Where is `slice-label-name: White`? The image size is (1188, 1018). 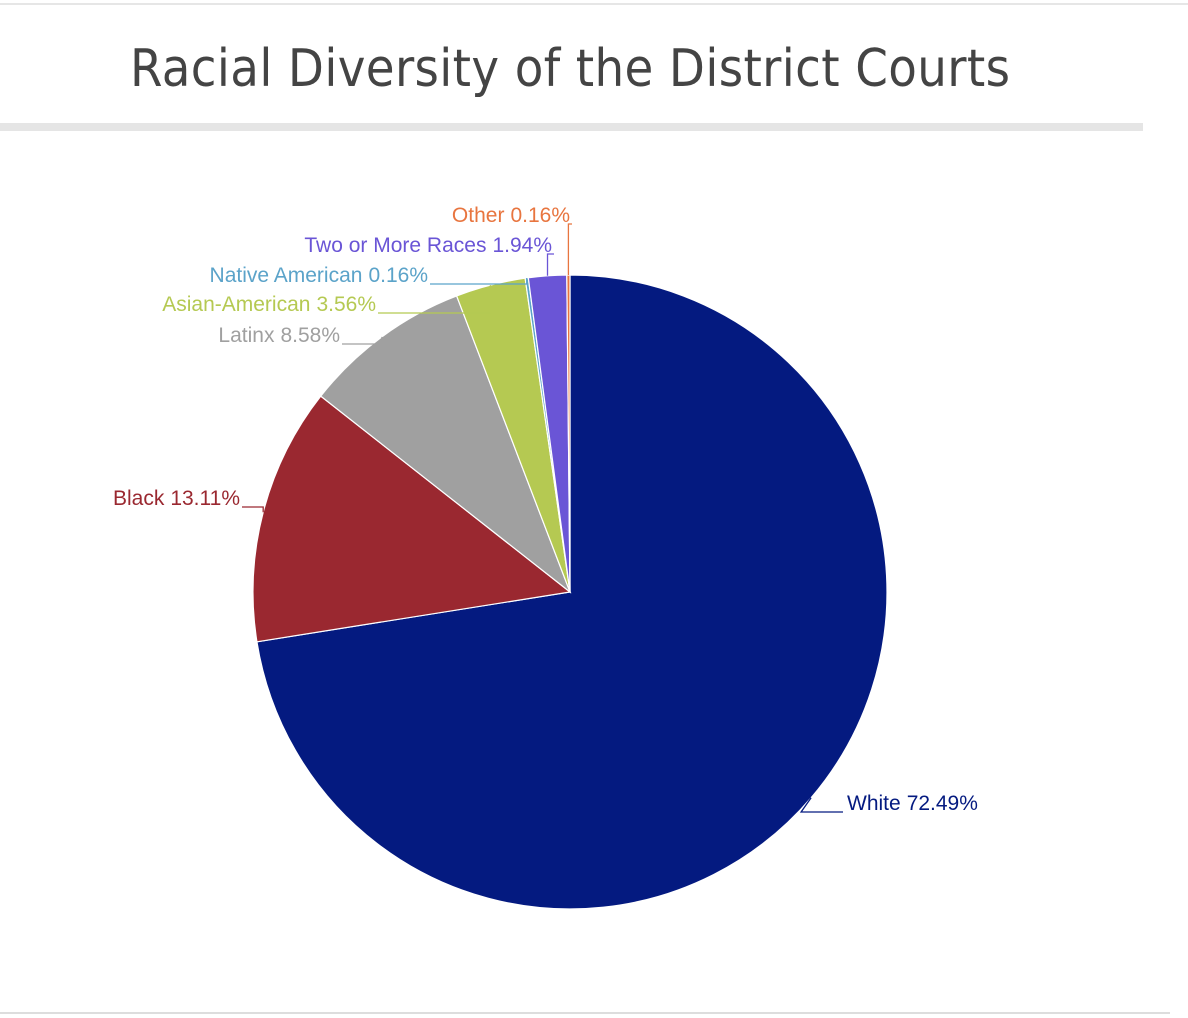 slice-label-name: White is located at coordinates (874, 803).